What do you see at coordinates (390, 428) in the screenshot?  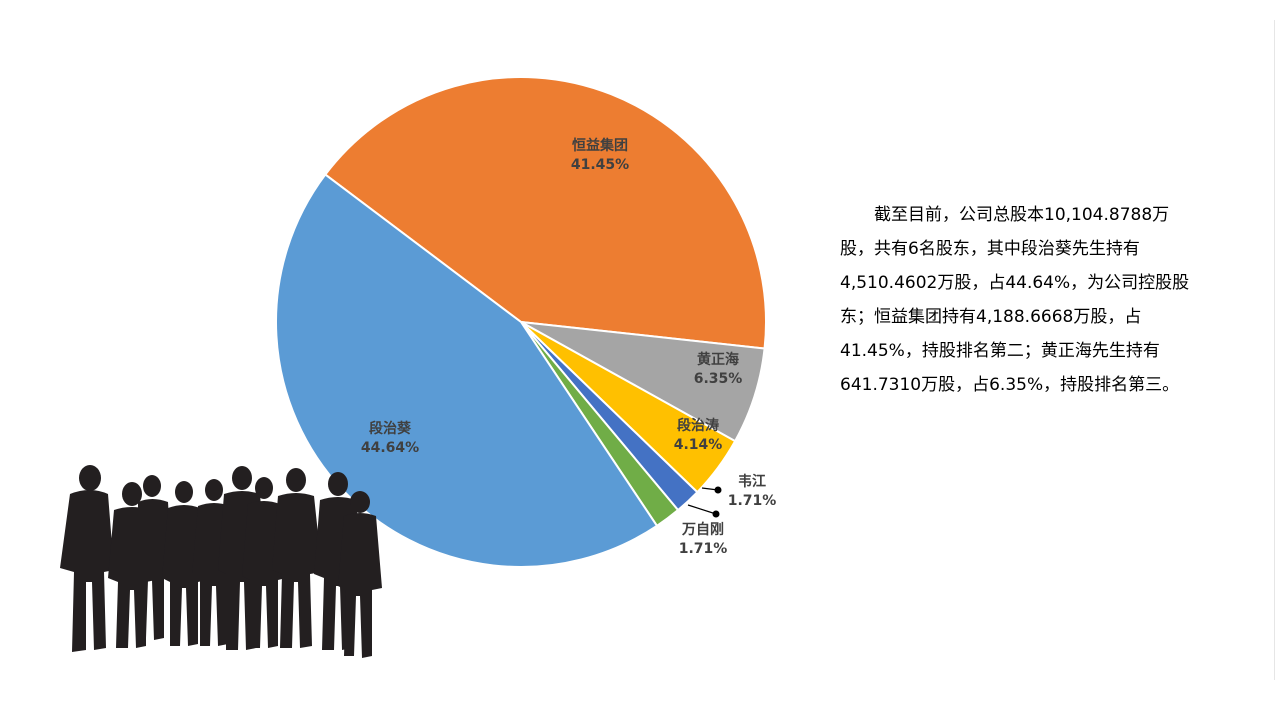 I see `slice-category-label: 段治葵` at bounding box center [390, 428].